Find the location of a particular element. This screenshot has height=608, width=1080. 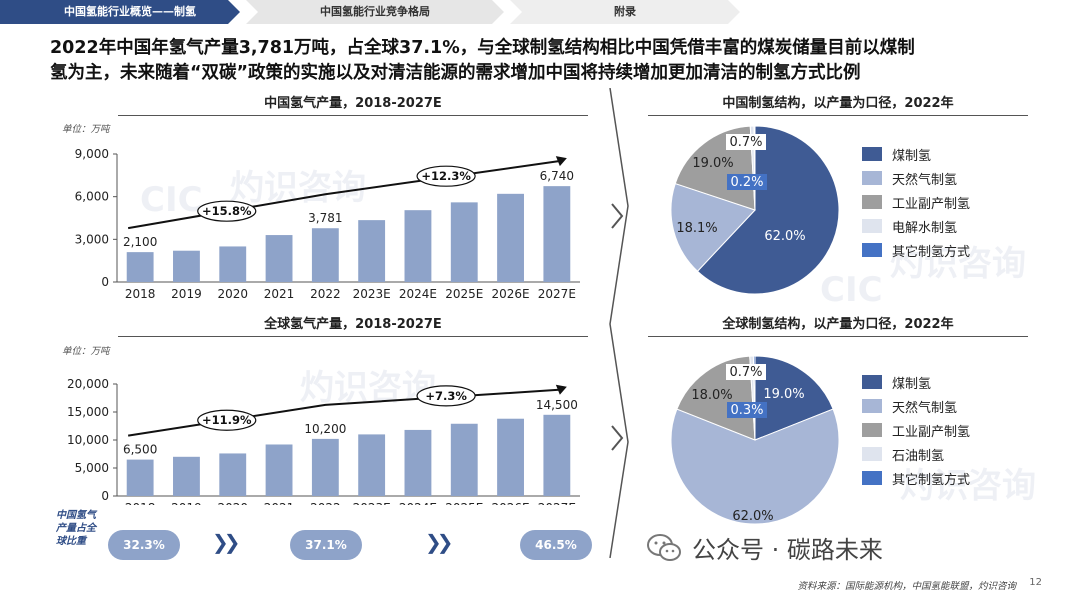

global-structure-slice-label: 0.7% is located at coordinates (745, 372).